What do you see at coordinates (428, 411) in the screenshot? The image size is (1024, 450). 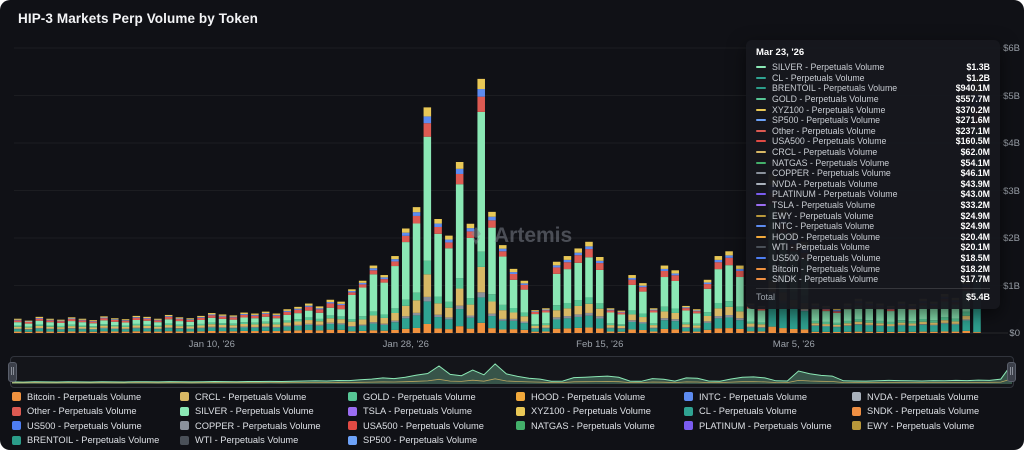 I see `legend-item-tsla: TSLA - Perpetuals Volume` at bounding box center [428, 411].